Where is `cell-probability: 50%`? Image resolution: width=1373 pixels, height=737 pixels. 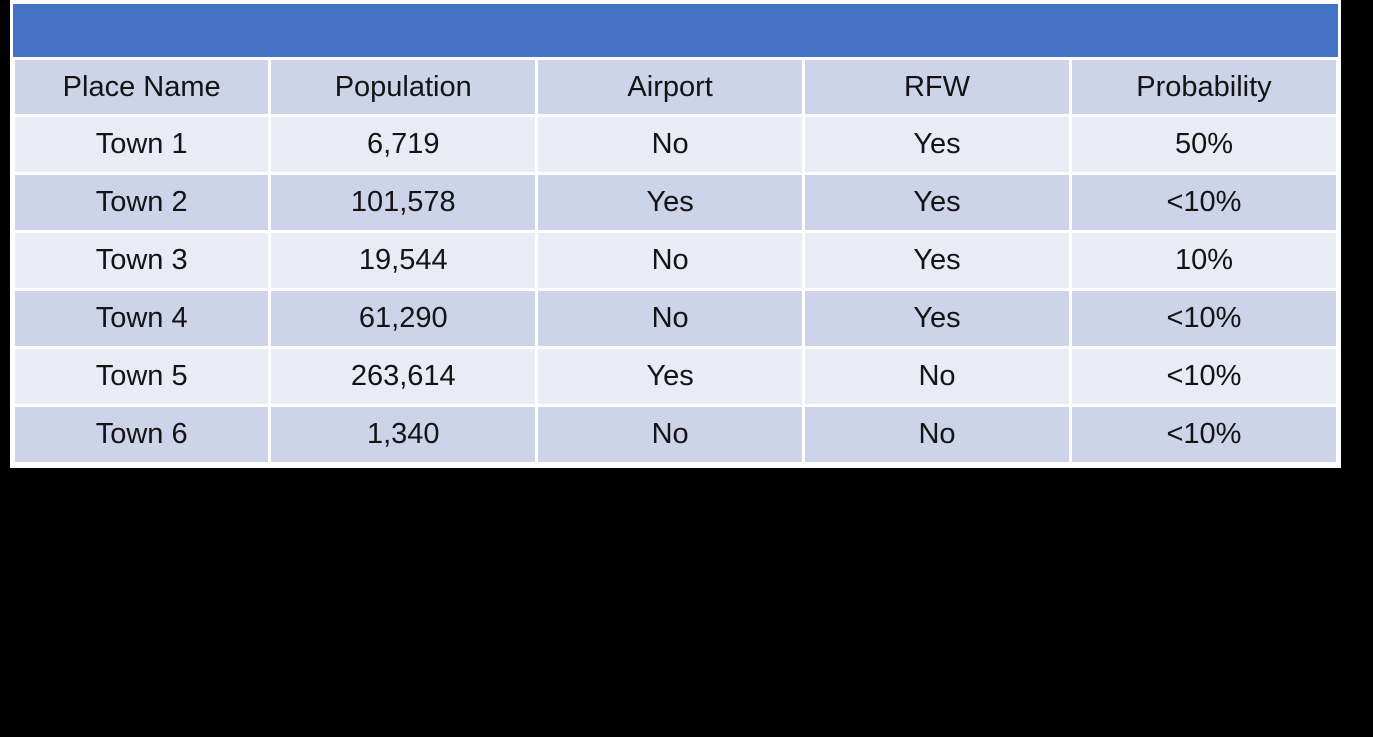 cell-probability: 50% is located at coordinates (1203, 144).